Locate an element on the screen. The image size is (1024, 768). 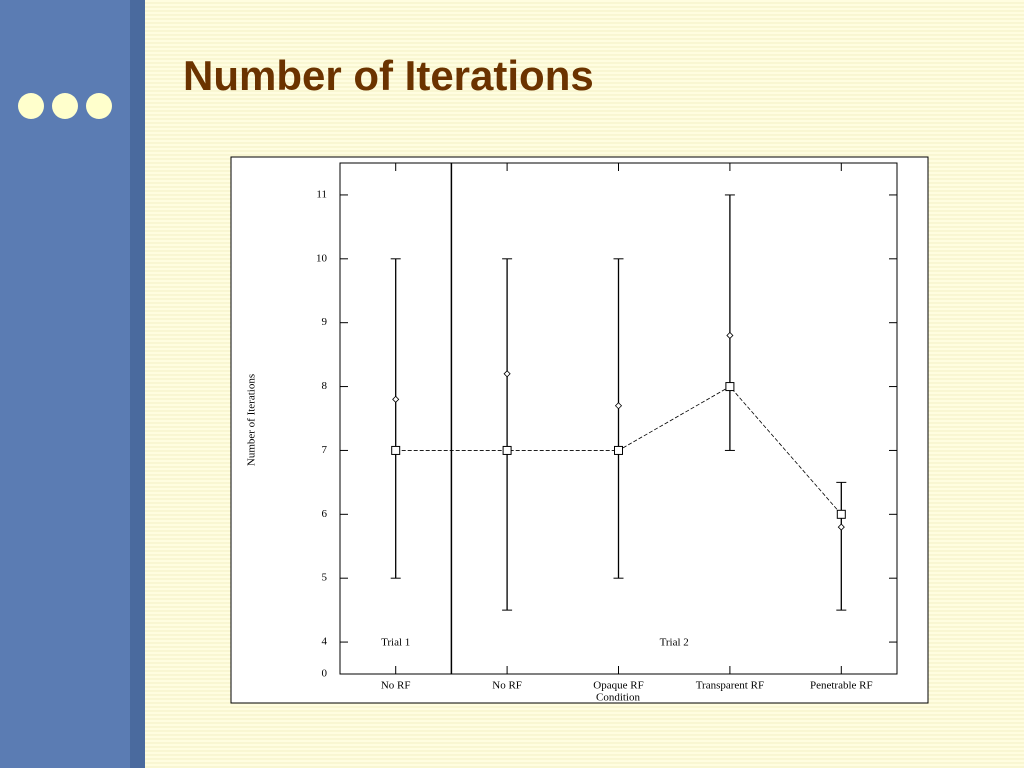
x-tick-label: Opaque RF is located at coordinates (618, 686).